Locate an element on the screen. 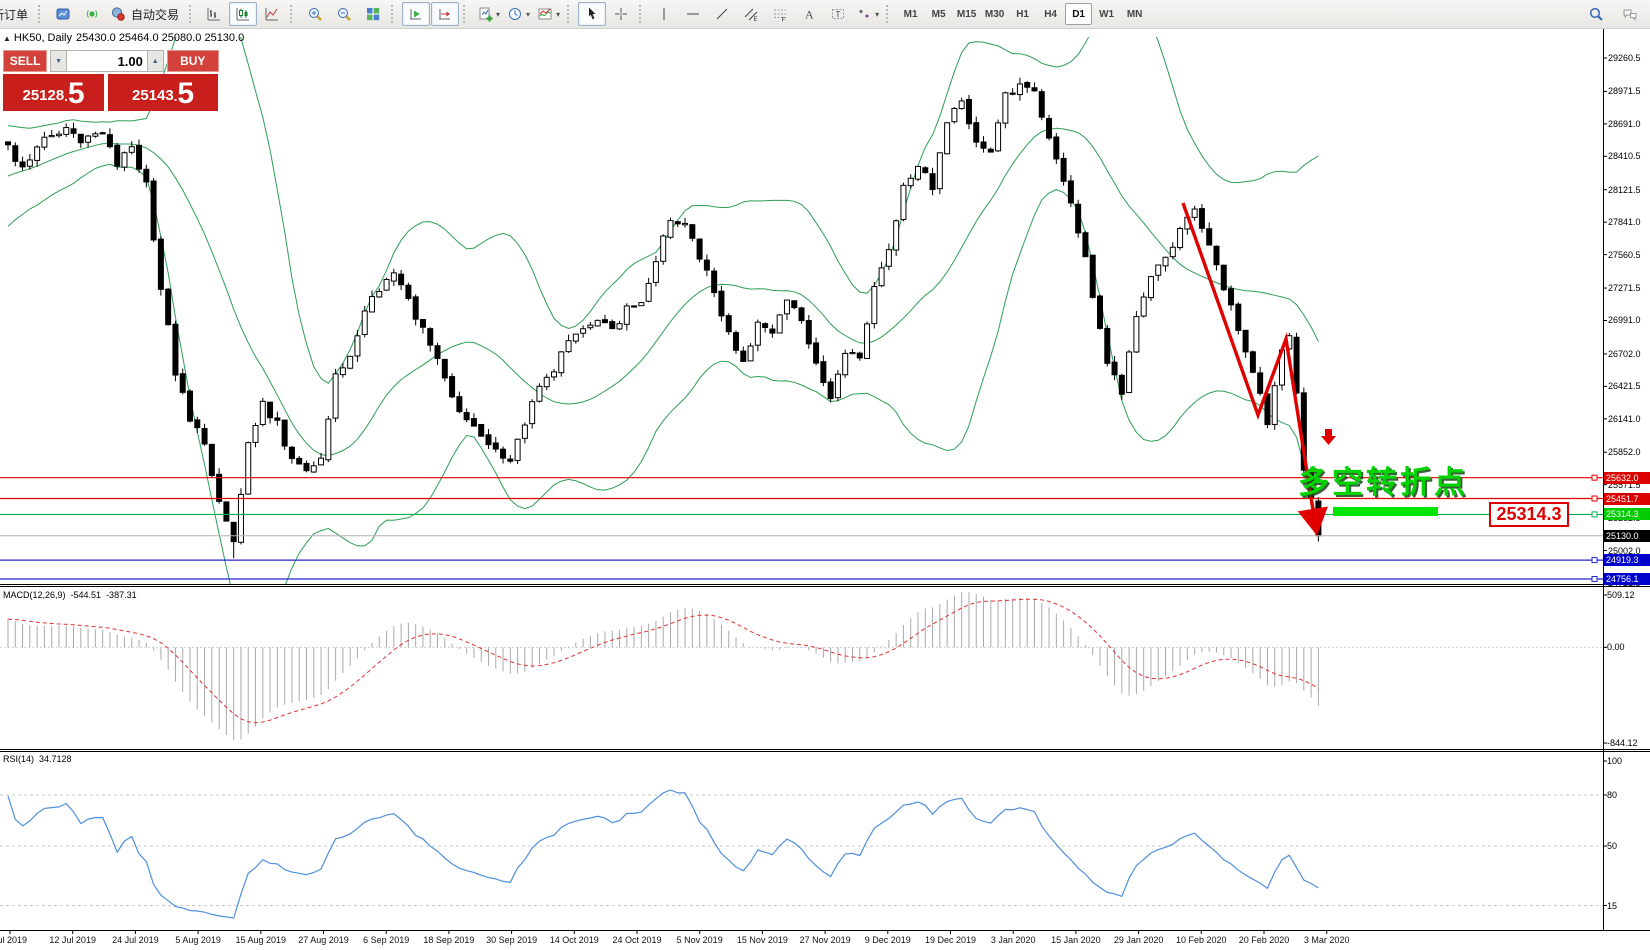 The height and width of the screenshot is (950, 1650). candlestick-chart-button is located at coordinates (243, 14).